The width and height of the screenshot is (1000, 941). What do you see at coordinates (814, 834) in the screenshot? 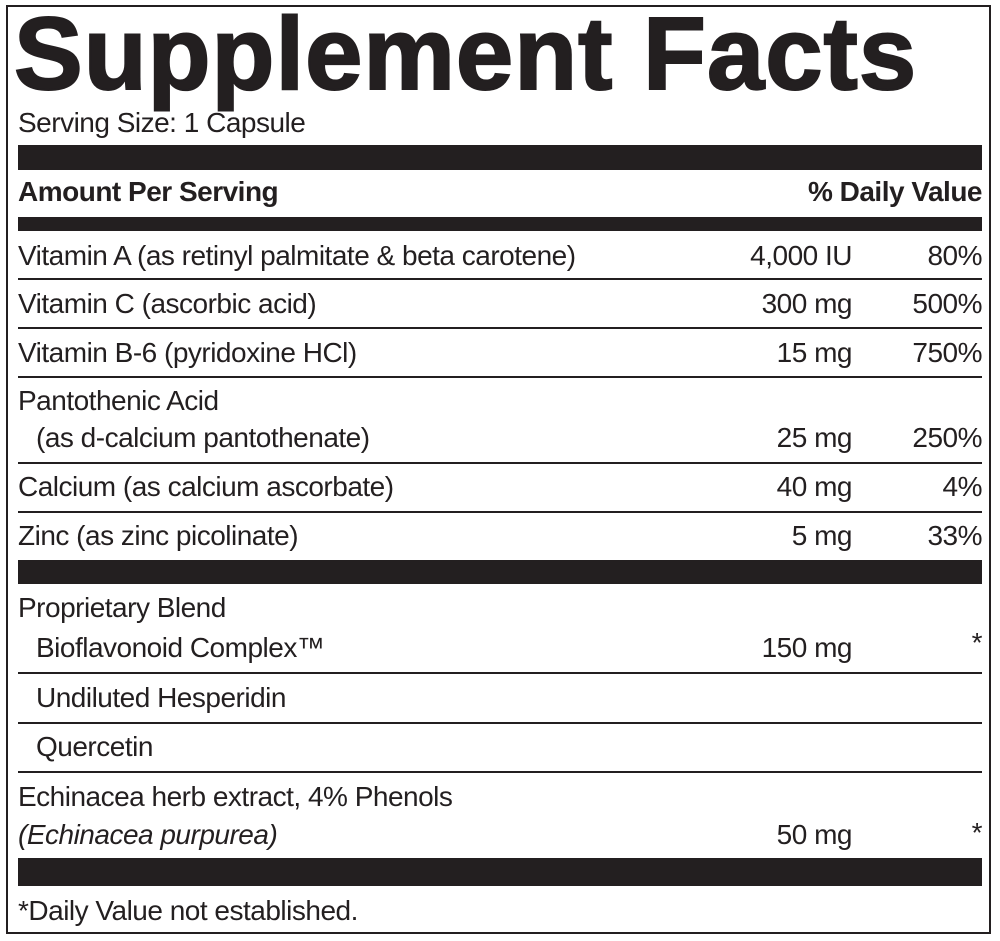
I see `echinacea-amount: 50 mg` at bounding box center [814, 834].